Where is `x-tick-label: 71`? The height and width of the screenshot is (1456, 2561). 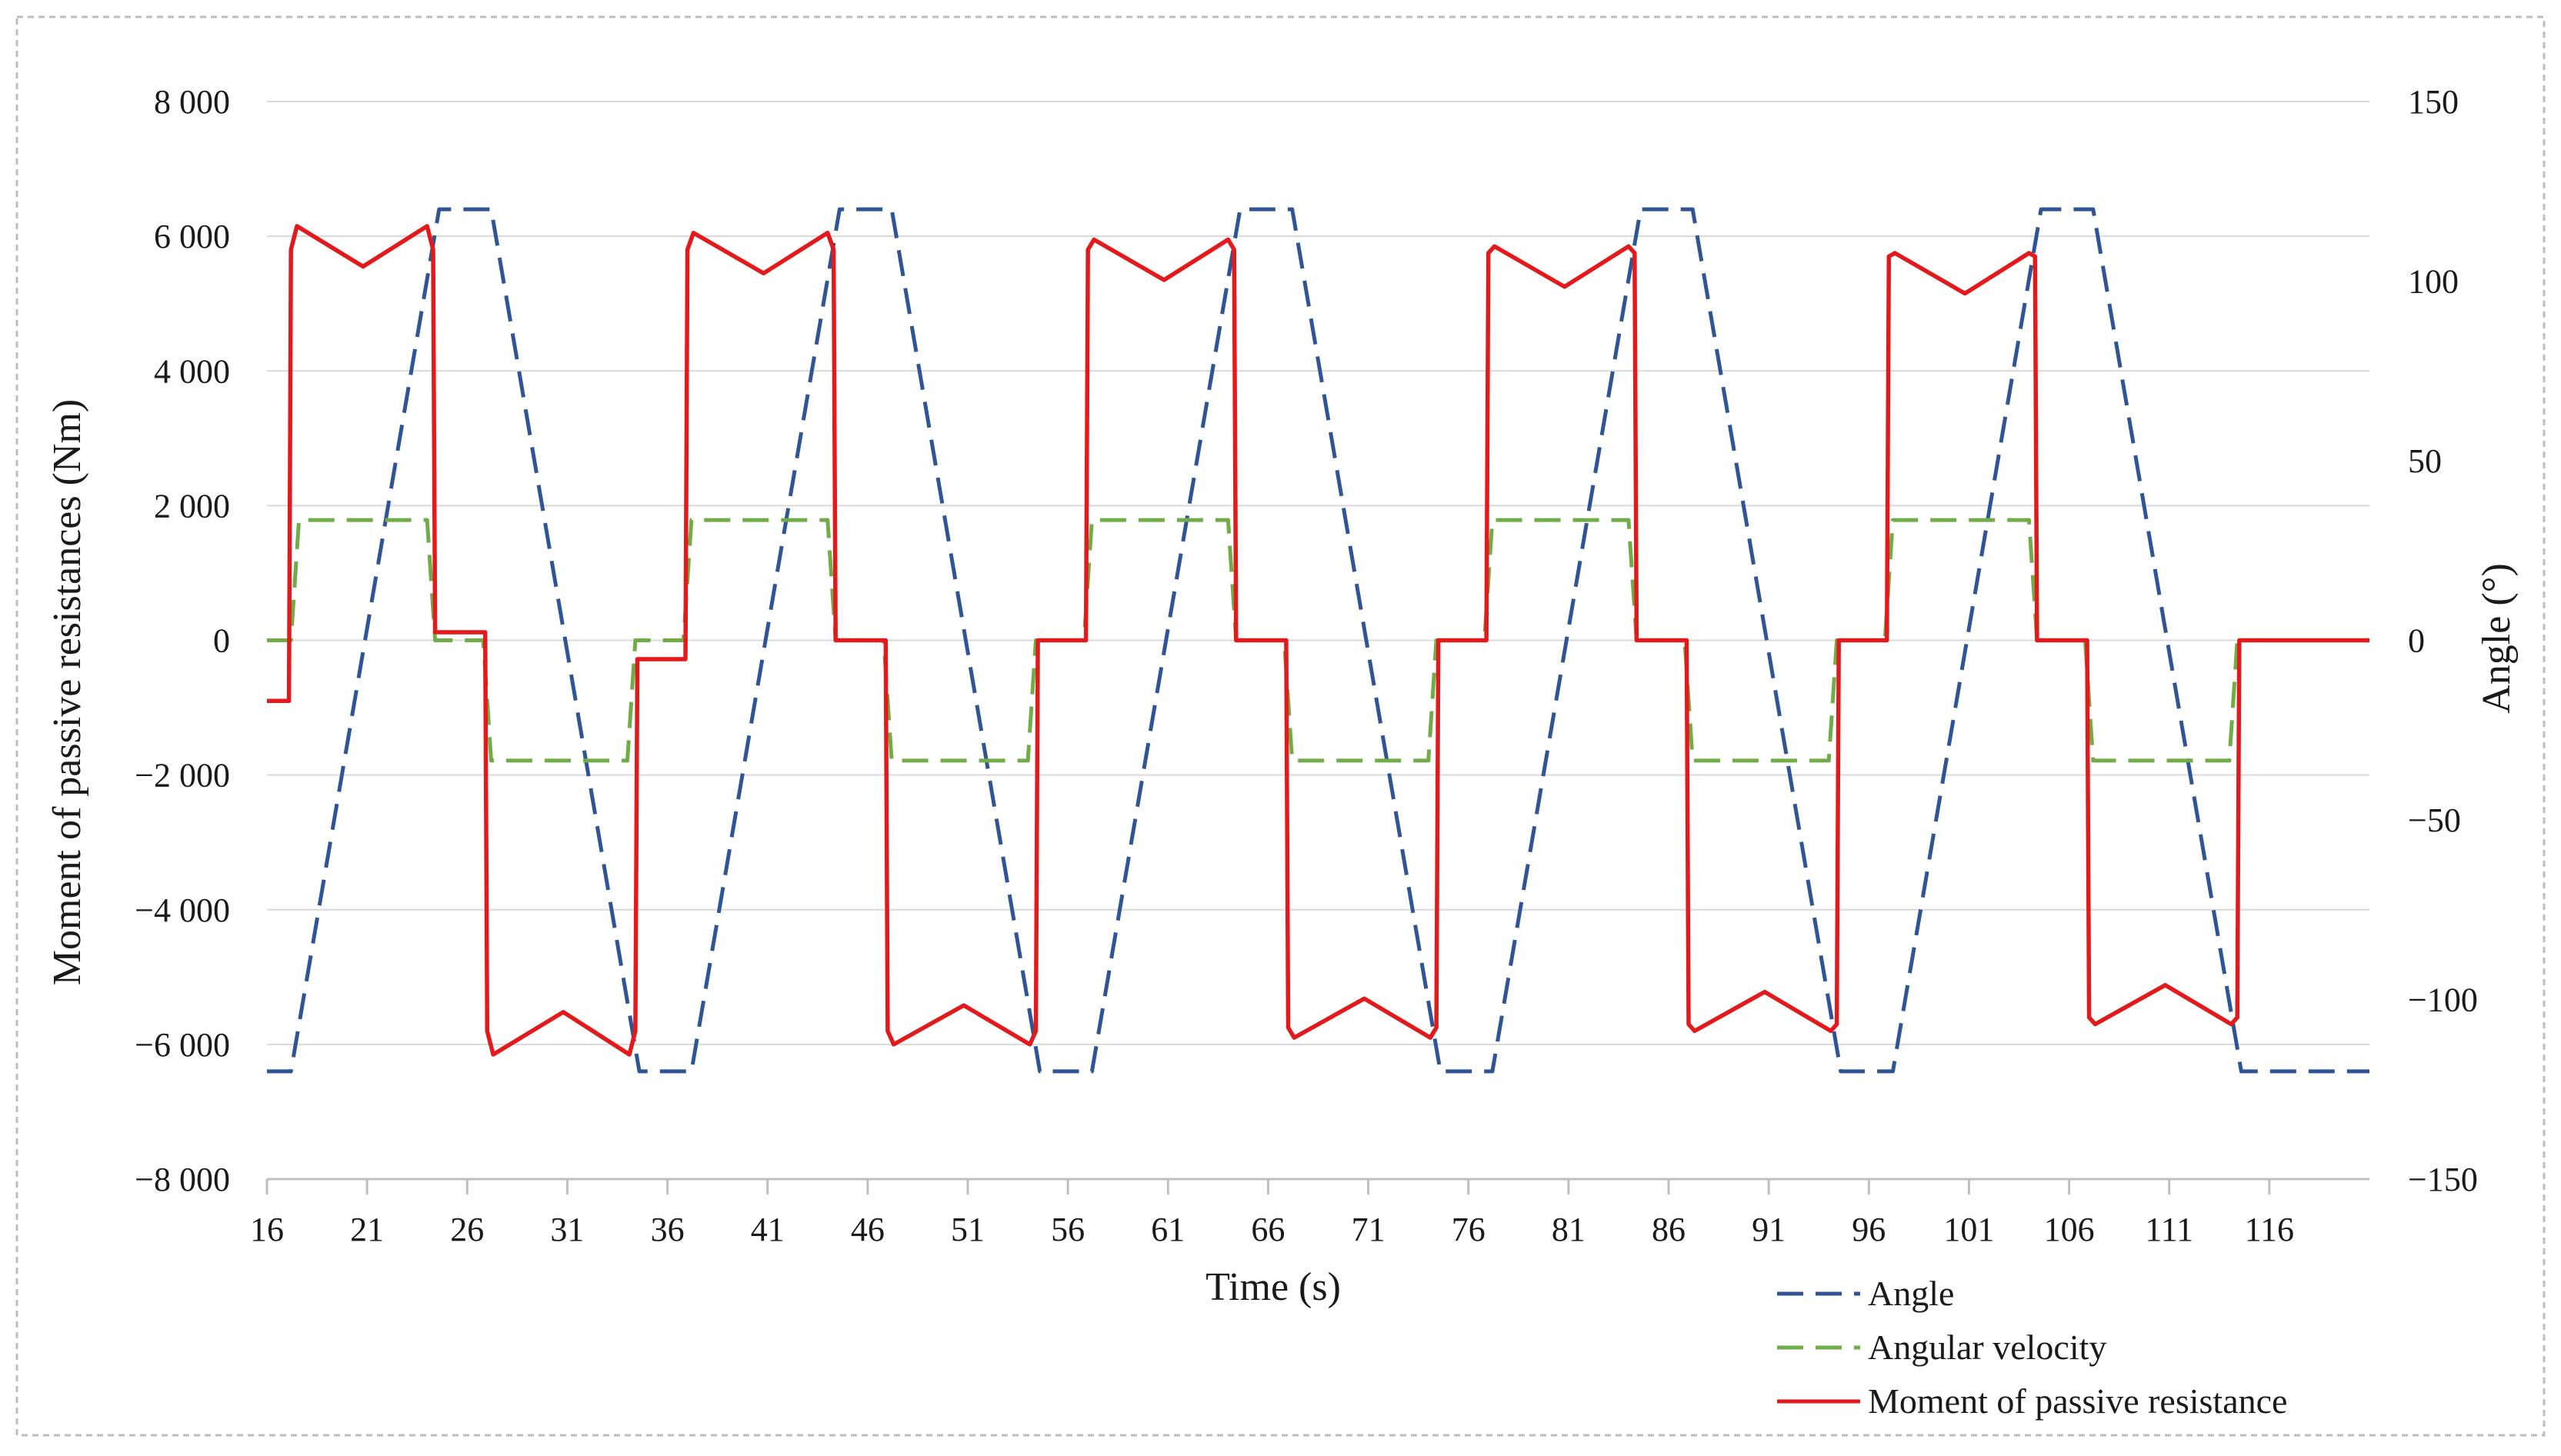
x-tick-label: 71 is located at coordinates (1369, 1229).